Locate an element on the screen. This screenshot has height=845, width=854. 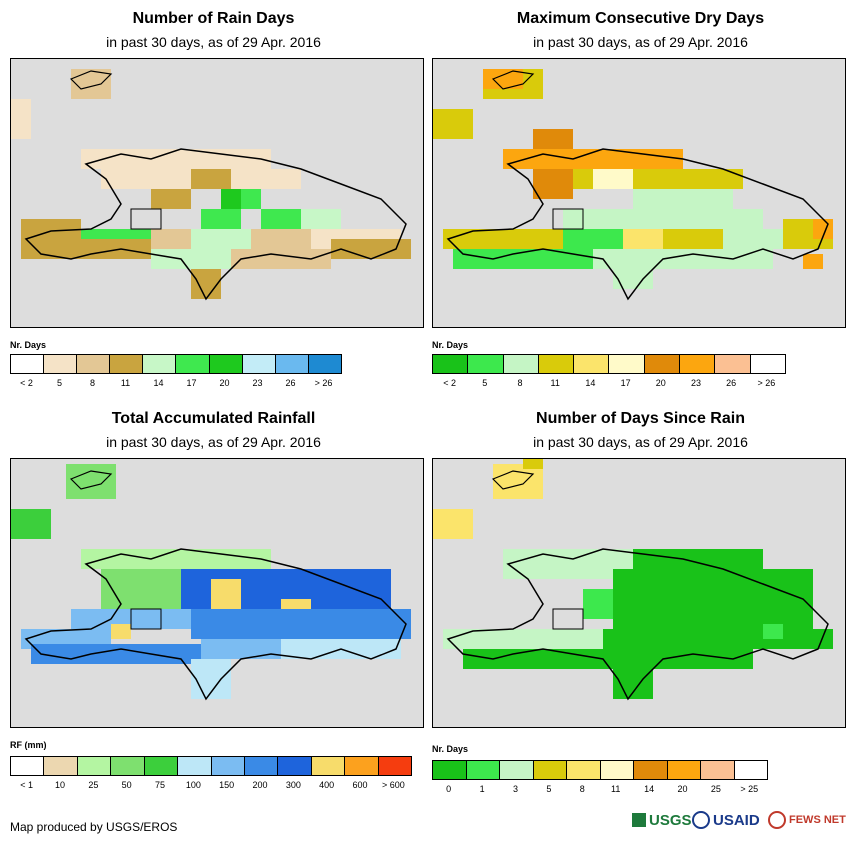
usgs-logo-text: USGS is located at coordinates (670, 820).